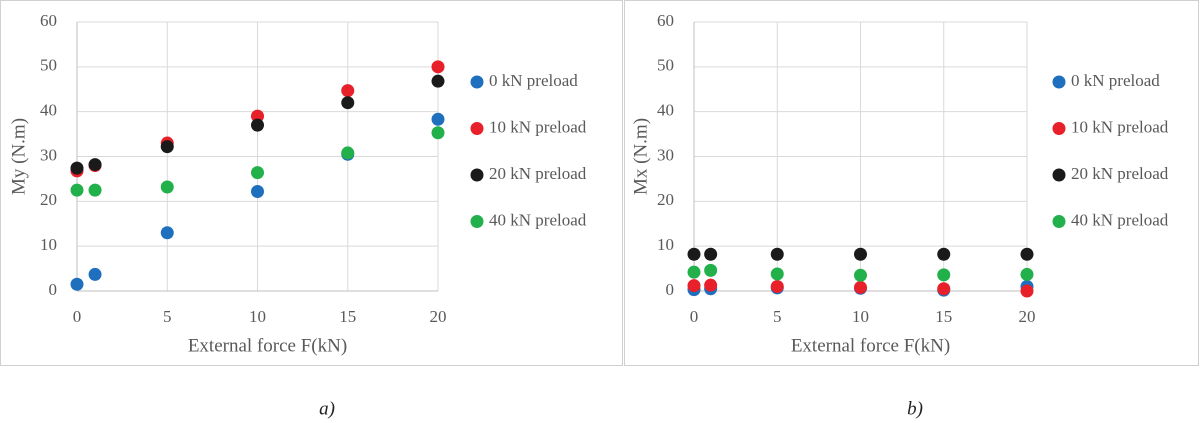  What do you see at coordinates (18, 156) in the screenshot?
I see `y-axis-label: My (N.m)` at bounding box center [18, 156].